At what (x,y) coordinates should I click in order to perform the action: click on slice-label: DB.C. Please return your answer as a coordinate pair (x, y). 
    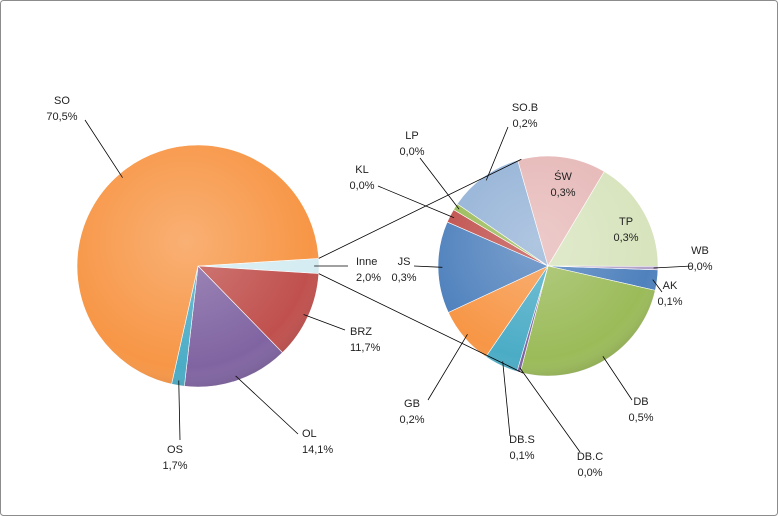
    Looking at the image, I should click on (590, 457).